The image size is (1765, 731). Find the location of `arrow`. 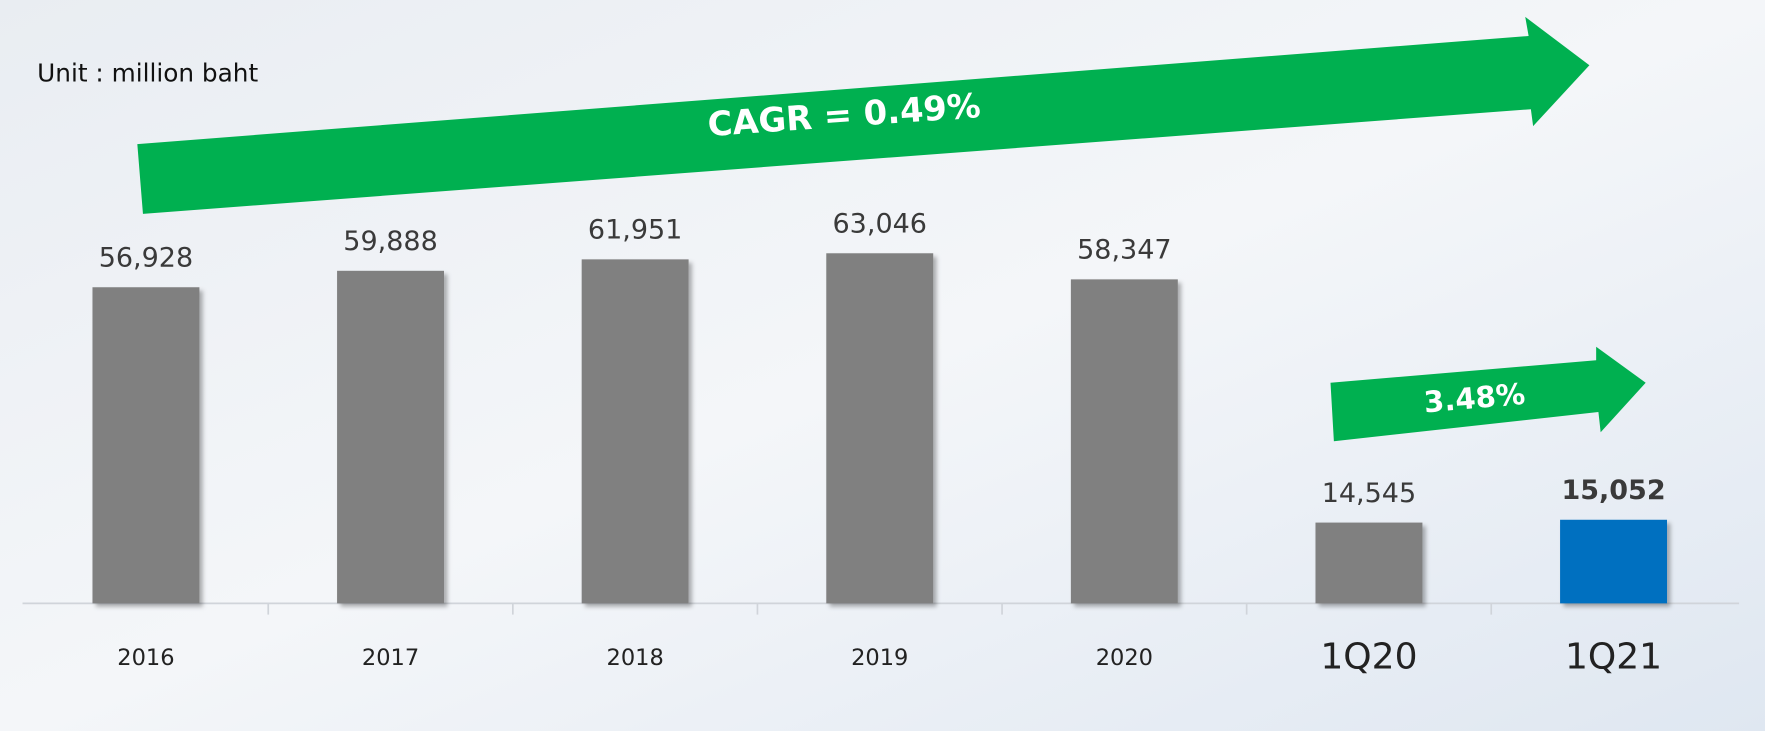

arrow is located at coordinates (1488, 394).